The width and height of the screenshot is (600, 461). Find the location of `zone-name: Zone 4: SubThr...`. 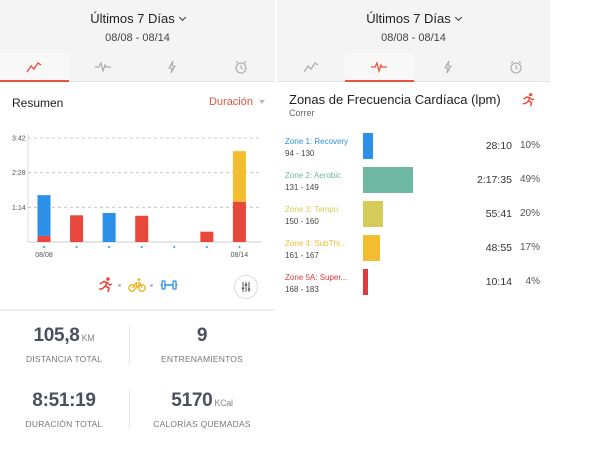

zone-name: Zone 4: SubThr... is located at coordinates (316, 243).